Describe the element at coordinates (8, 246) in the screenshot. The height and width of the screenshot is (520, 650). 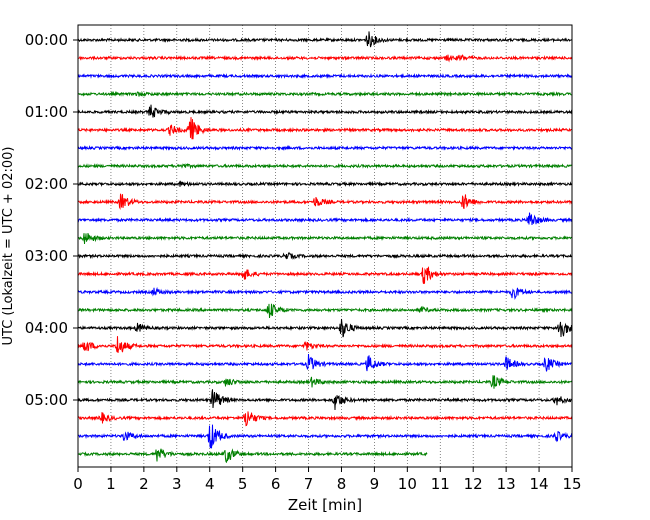
I see `y-axis-label: UTC (Lokalzeit = UTC + 02:00)` at that location.